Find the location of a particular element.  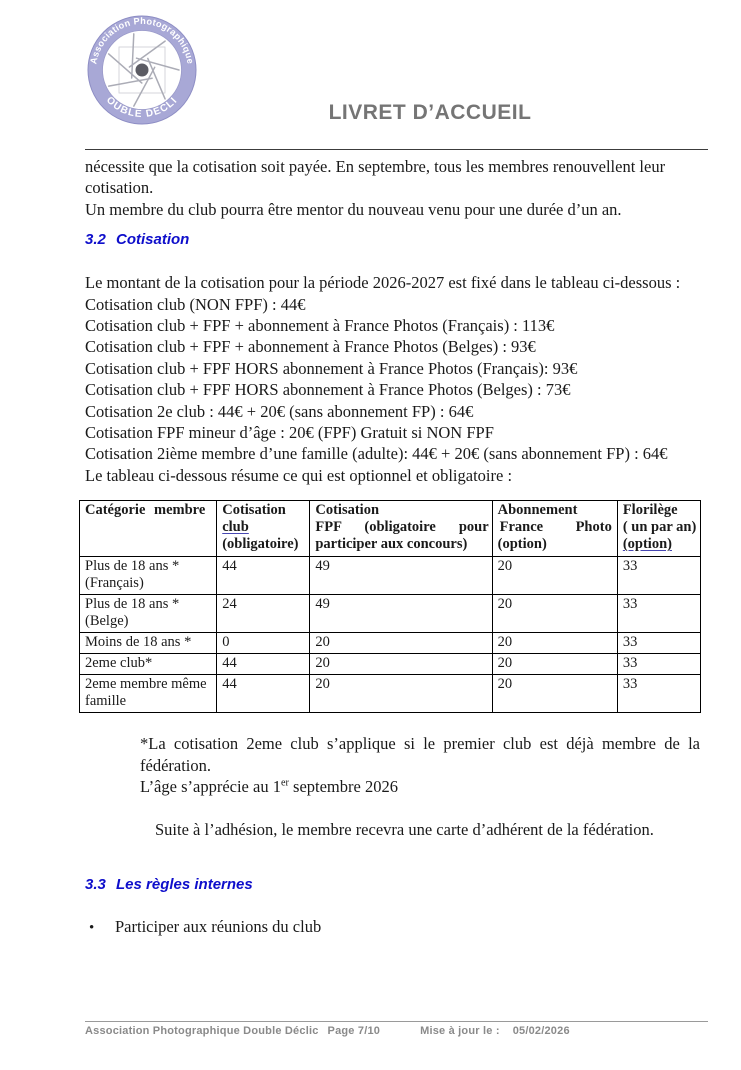

aperture-icon is located at coordinates (143, 70).